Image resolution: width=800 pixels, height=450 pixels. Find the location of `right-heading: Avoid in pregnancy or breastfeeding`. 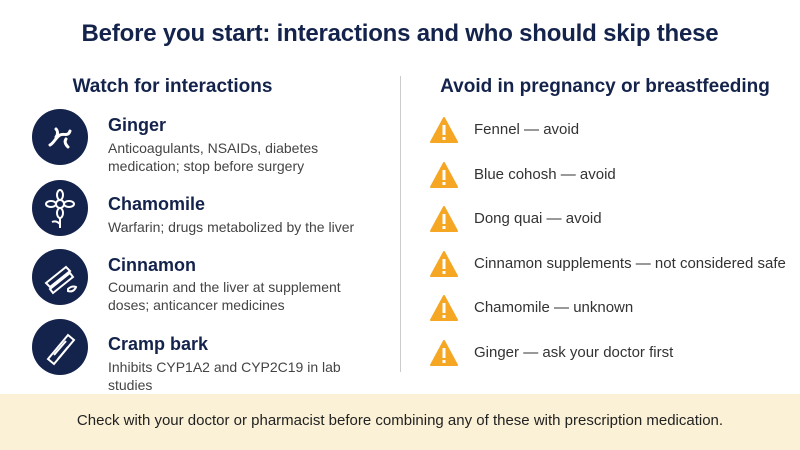

right-heading: Avoid in pregnancy or breastfeeding is located at coordinates (605, 86).